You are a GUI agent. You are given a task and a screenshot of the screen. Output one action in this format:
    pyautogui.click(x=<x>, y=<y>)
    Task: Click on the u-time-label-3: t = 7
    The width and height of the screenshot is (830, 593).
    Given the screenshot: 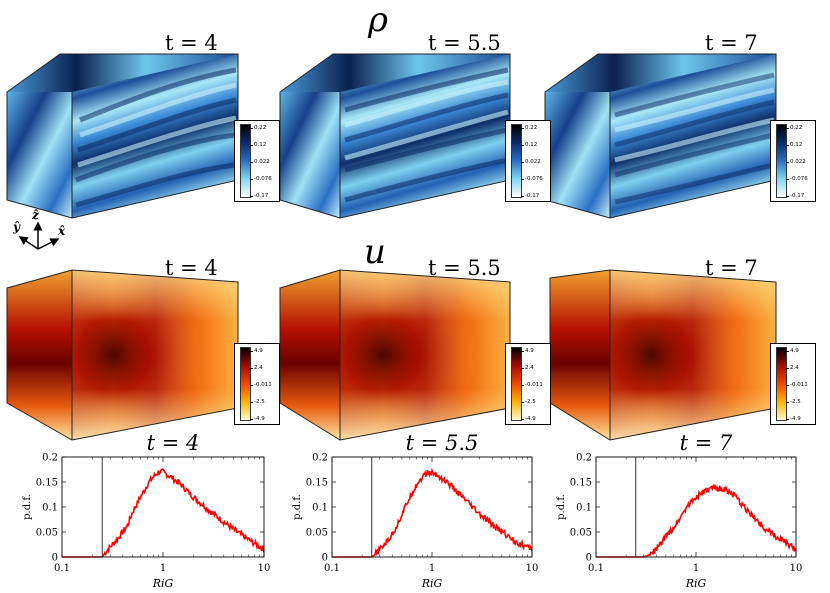 What is the action you would take?
    pyautogui.click(x=731, y=268)
    